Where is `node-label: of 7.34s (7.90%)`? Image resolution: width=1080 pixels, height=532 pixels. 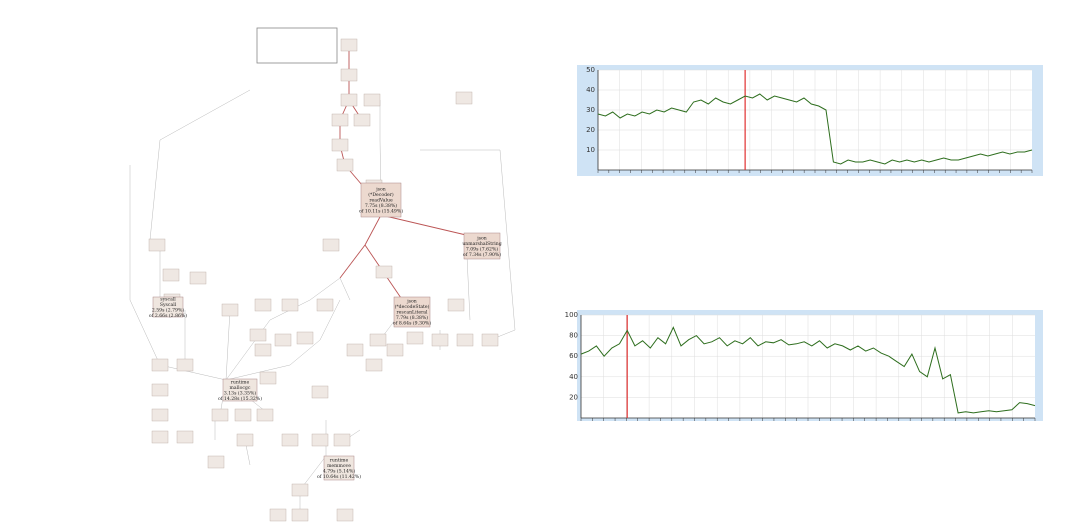 node-label: of 7.34s (7.90%) is located at coordinates (482, 254).